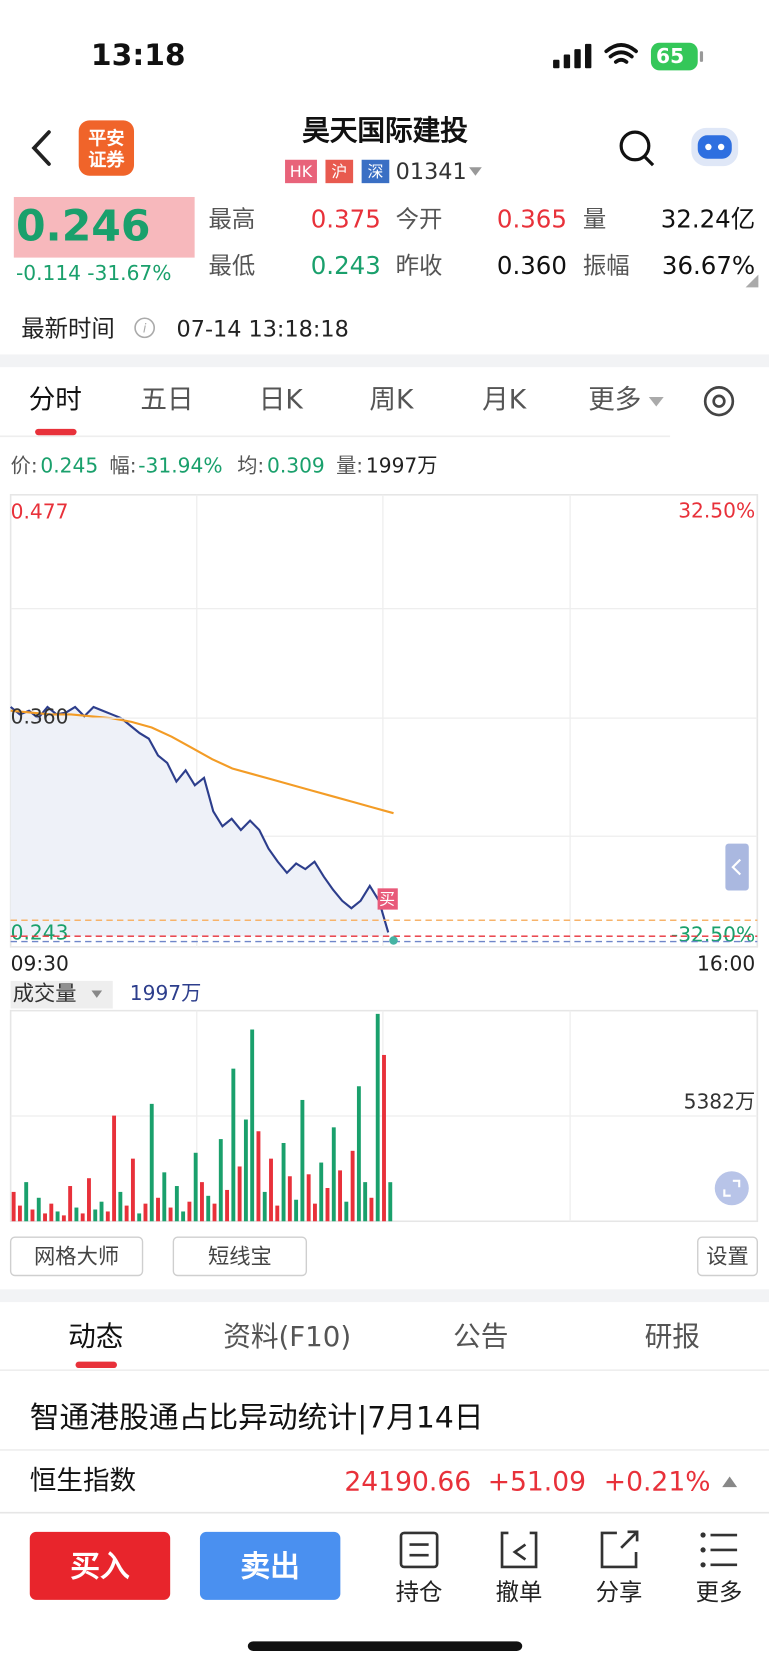 The height and width of the screenshot is (1665, 769). What do you see at coordinates (637, 148) in the screenshot?
I see `search-button` at bounding box center [637, 148].